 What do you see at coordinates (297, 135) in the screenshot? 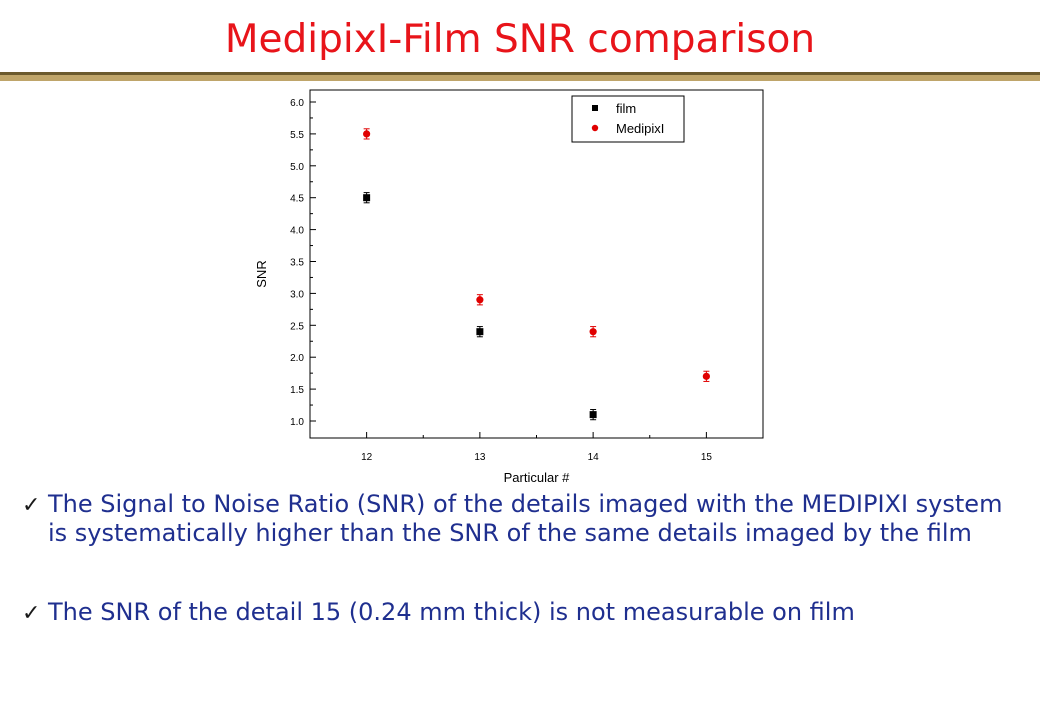
I see `y-tick-label: 5.5` at bounding box center [297, 135].